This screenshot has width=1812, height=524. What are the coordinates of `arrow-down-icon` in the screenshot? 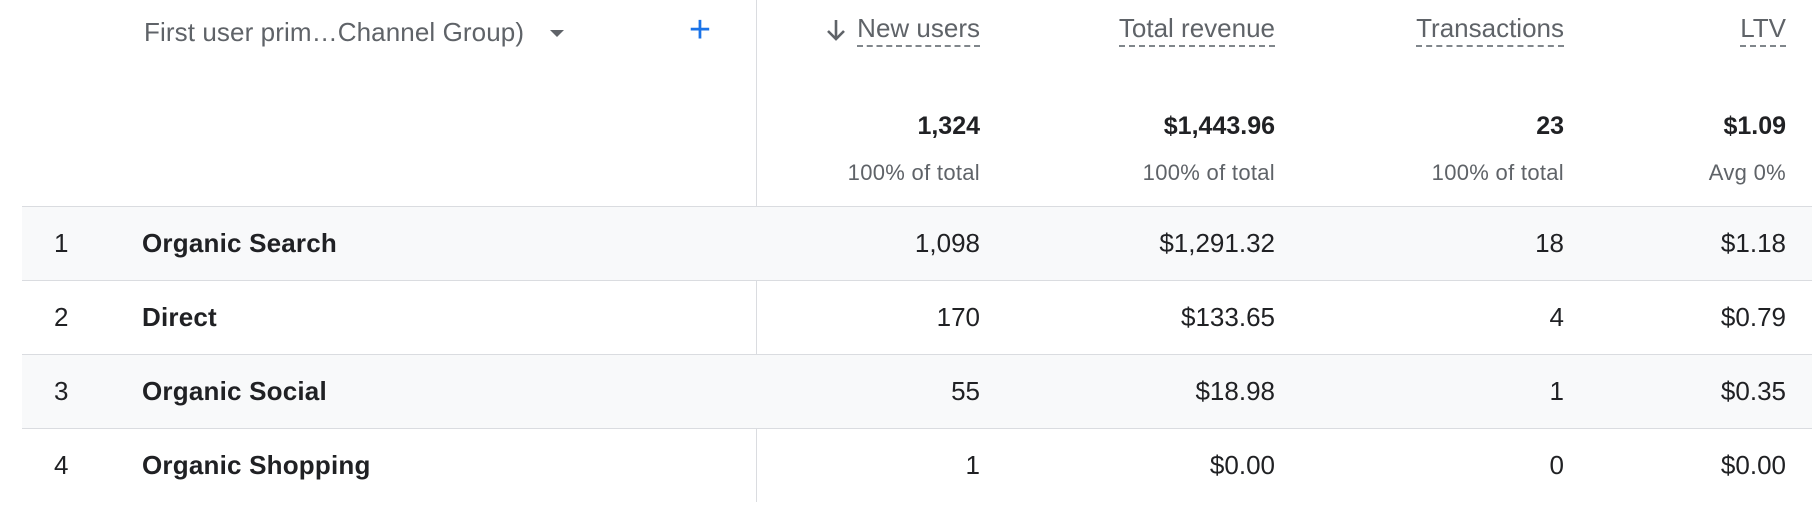 It's located at (836, 30).